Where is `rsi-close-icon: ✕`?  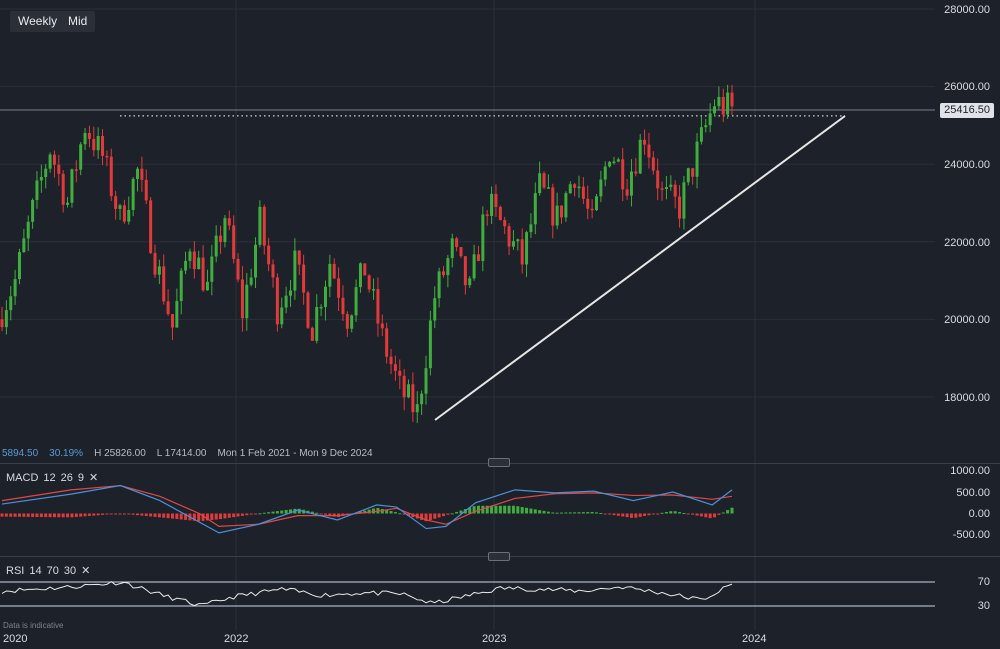 rsi-close-icon: ✕ is located at coordinates (86, 571).